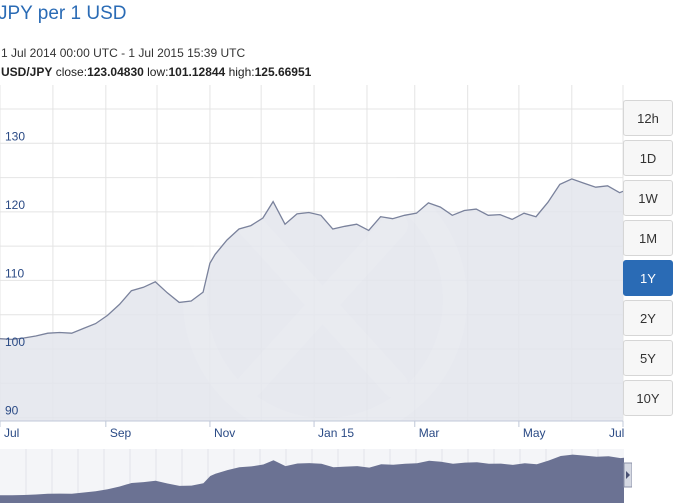 The width and height of the screenshot is (676, 503). I want to click on range-button-1d: 1D, so click(648, 158).